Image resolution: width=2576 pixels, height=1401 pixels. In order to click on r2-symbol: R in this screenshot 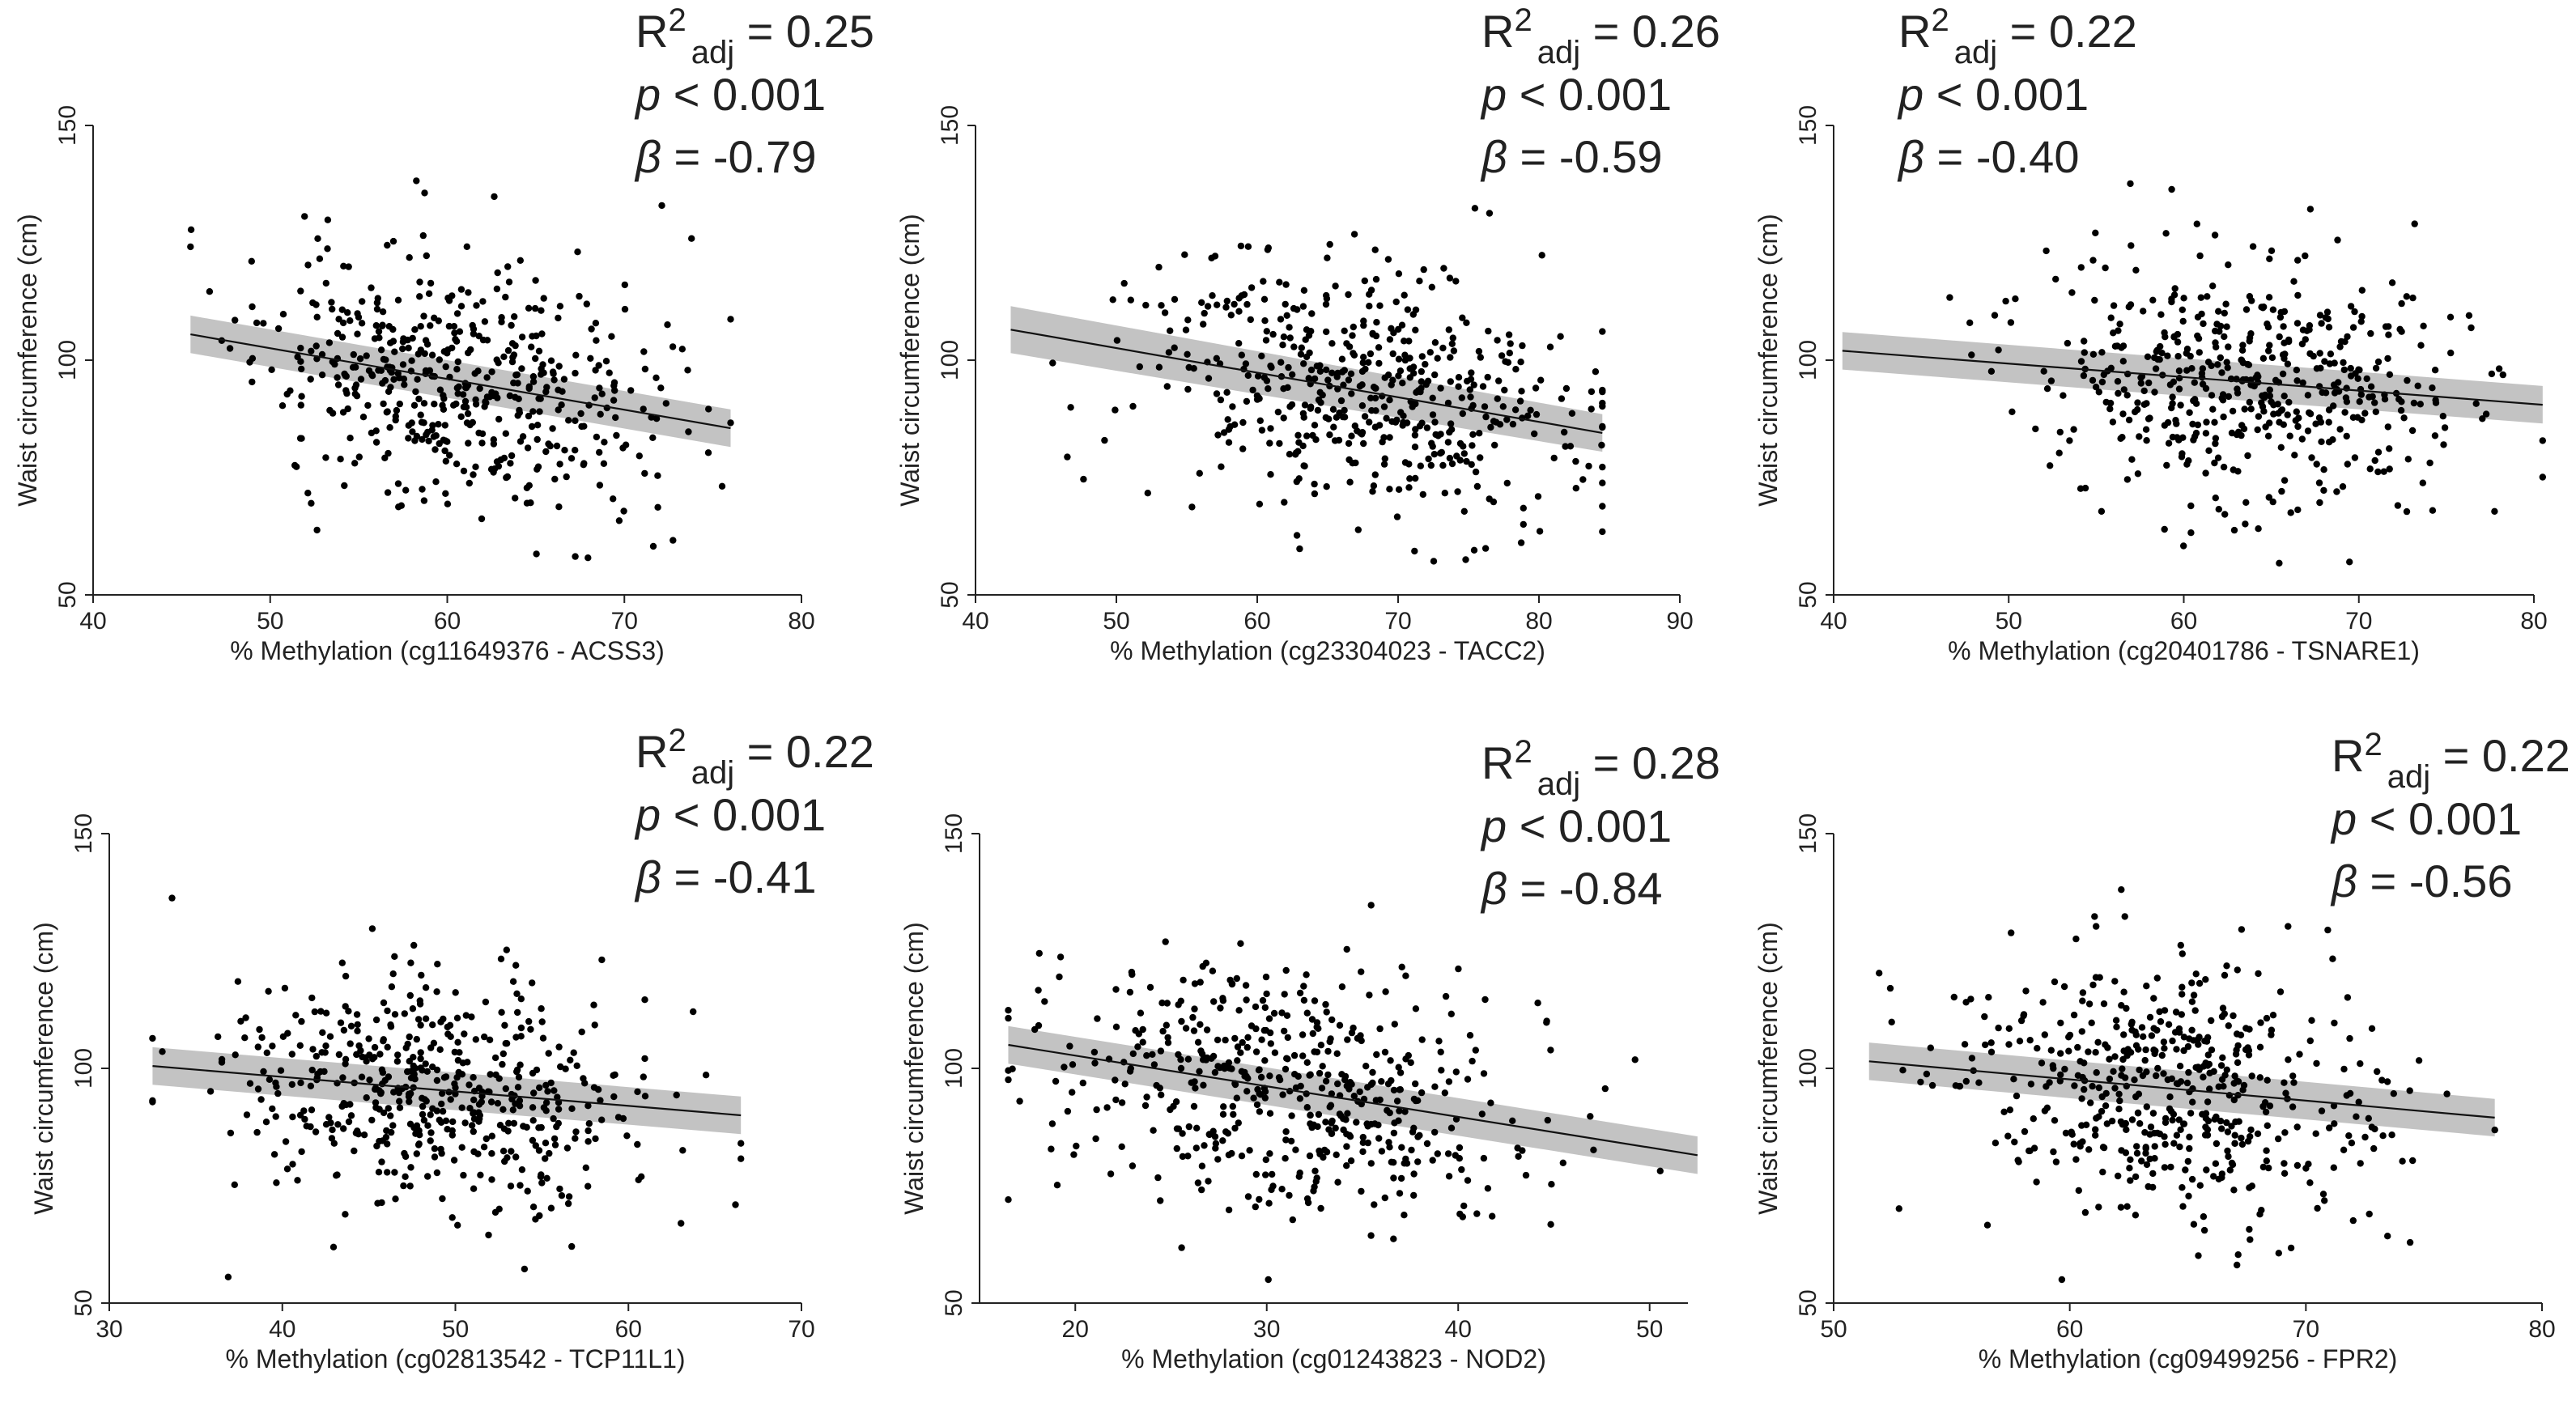, I will do `click(652, 751)`.